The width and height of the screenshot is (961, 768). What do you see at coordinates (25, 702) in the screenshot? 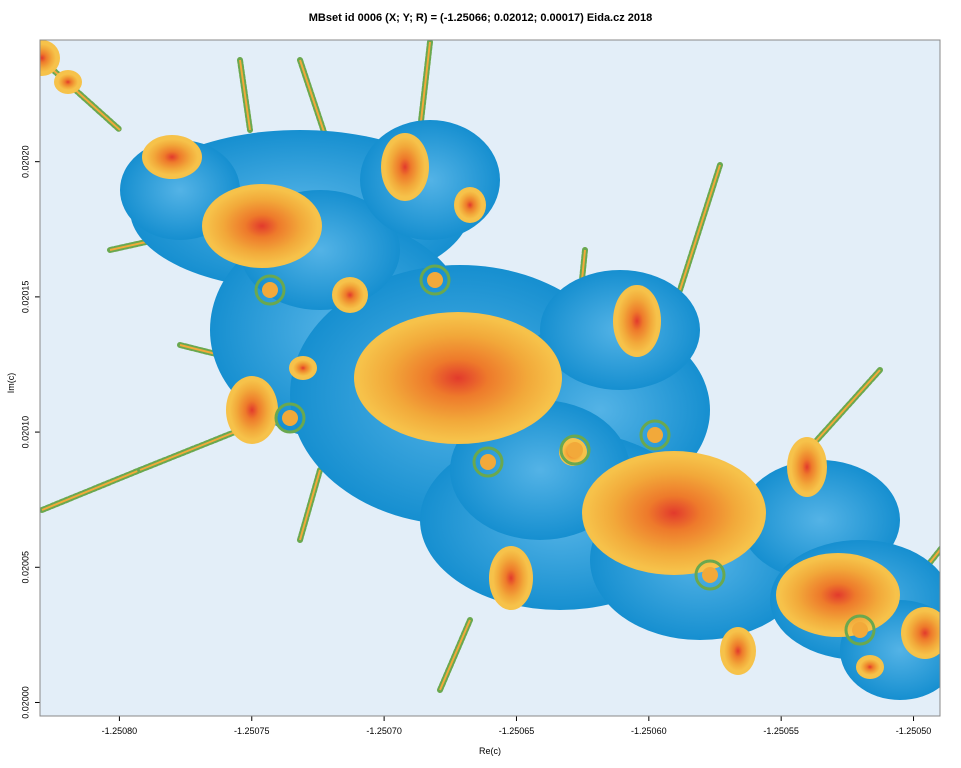
I see `y-tick-label: 0.02000` at bounding box center [25, 702].